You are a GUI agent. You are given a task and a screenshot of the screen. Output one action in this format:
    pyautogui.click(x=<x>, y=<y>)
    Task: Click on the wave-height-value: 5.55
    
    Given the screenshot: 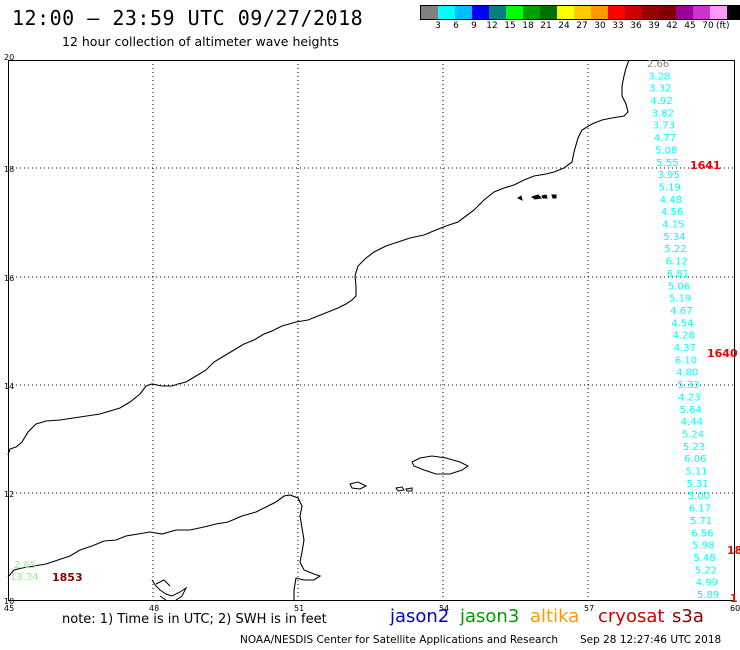 What is the action you would take?
    pyautogui.click(x=667, y=163)
    